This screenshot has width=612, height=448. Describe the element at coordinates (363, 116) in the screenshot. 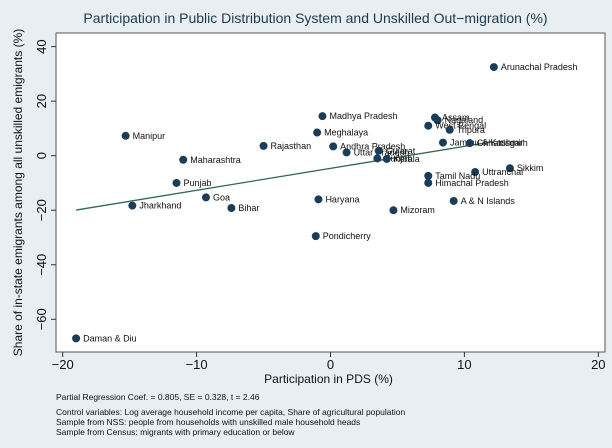

I see `point-label: Madhya Pradesh` at that location.